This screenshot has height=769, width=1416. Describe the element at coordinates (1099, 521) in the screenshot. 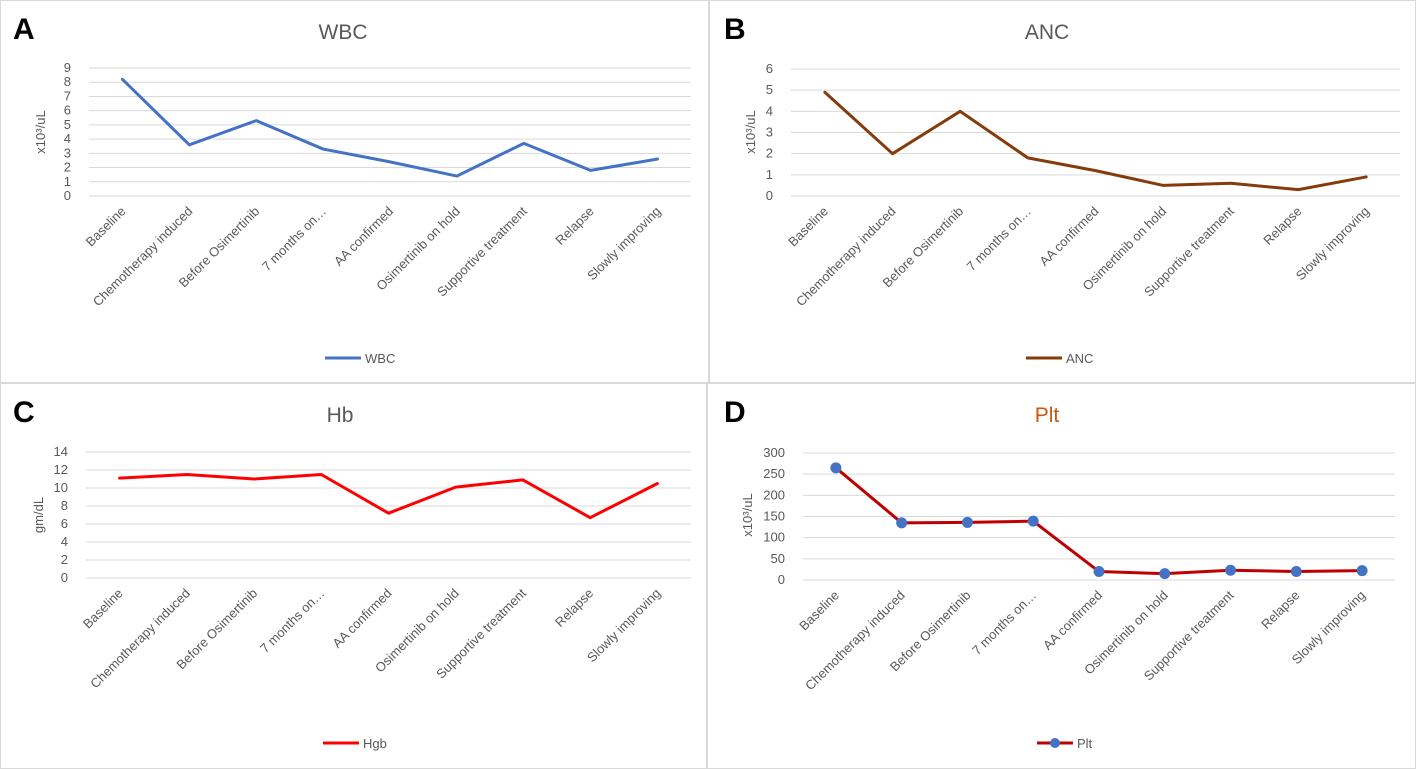

I see `series-line-plt` at that location.